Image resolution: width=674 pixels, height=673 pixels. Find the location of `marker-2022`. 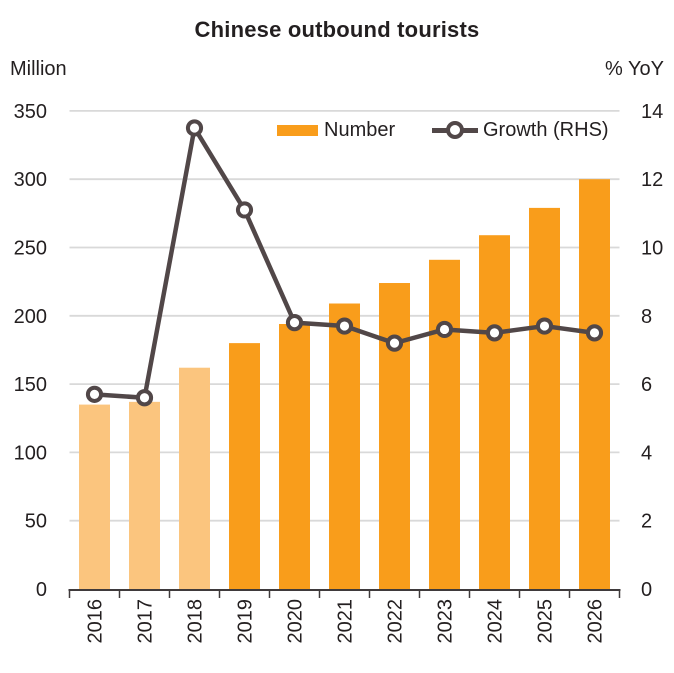

marker-2022 is located at coordinates (394, 343).